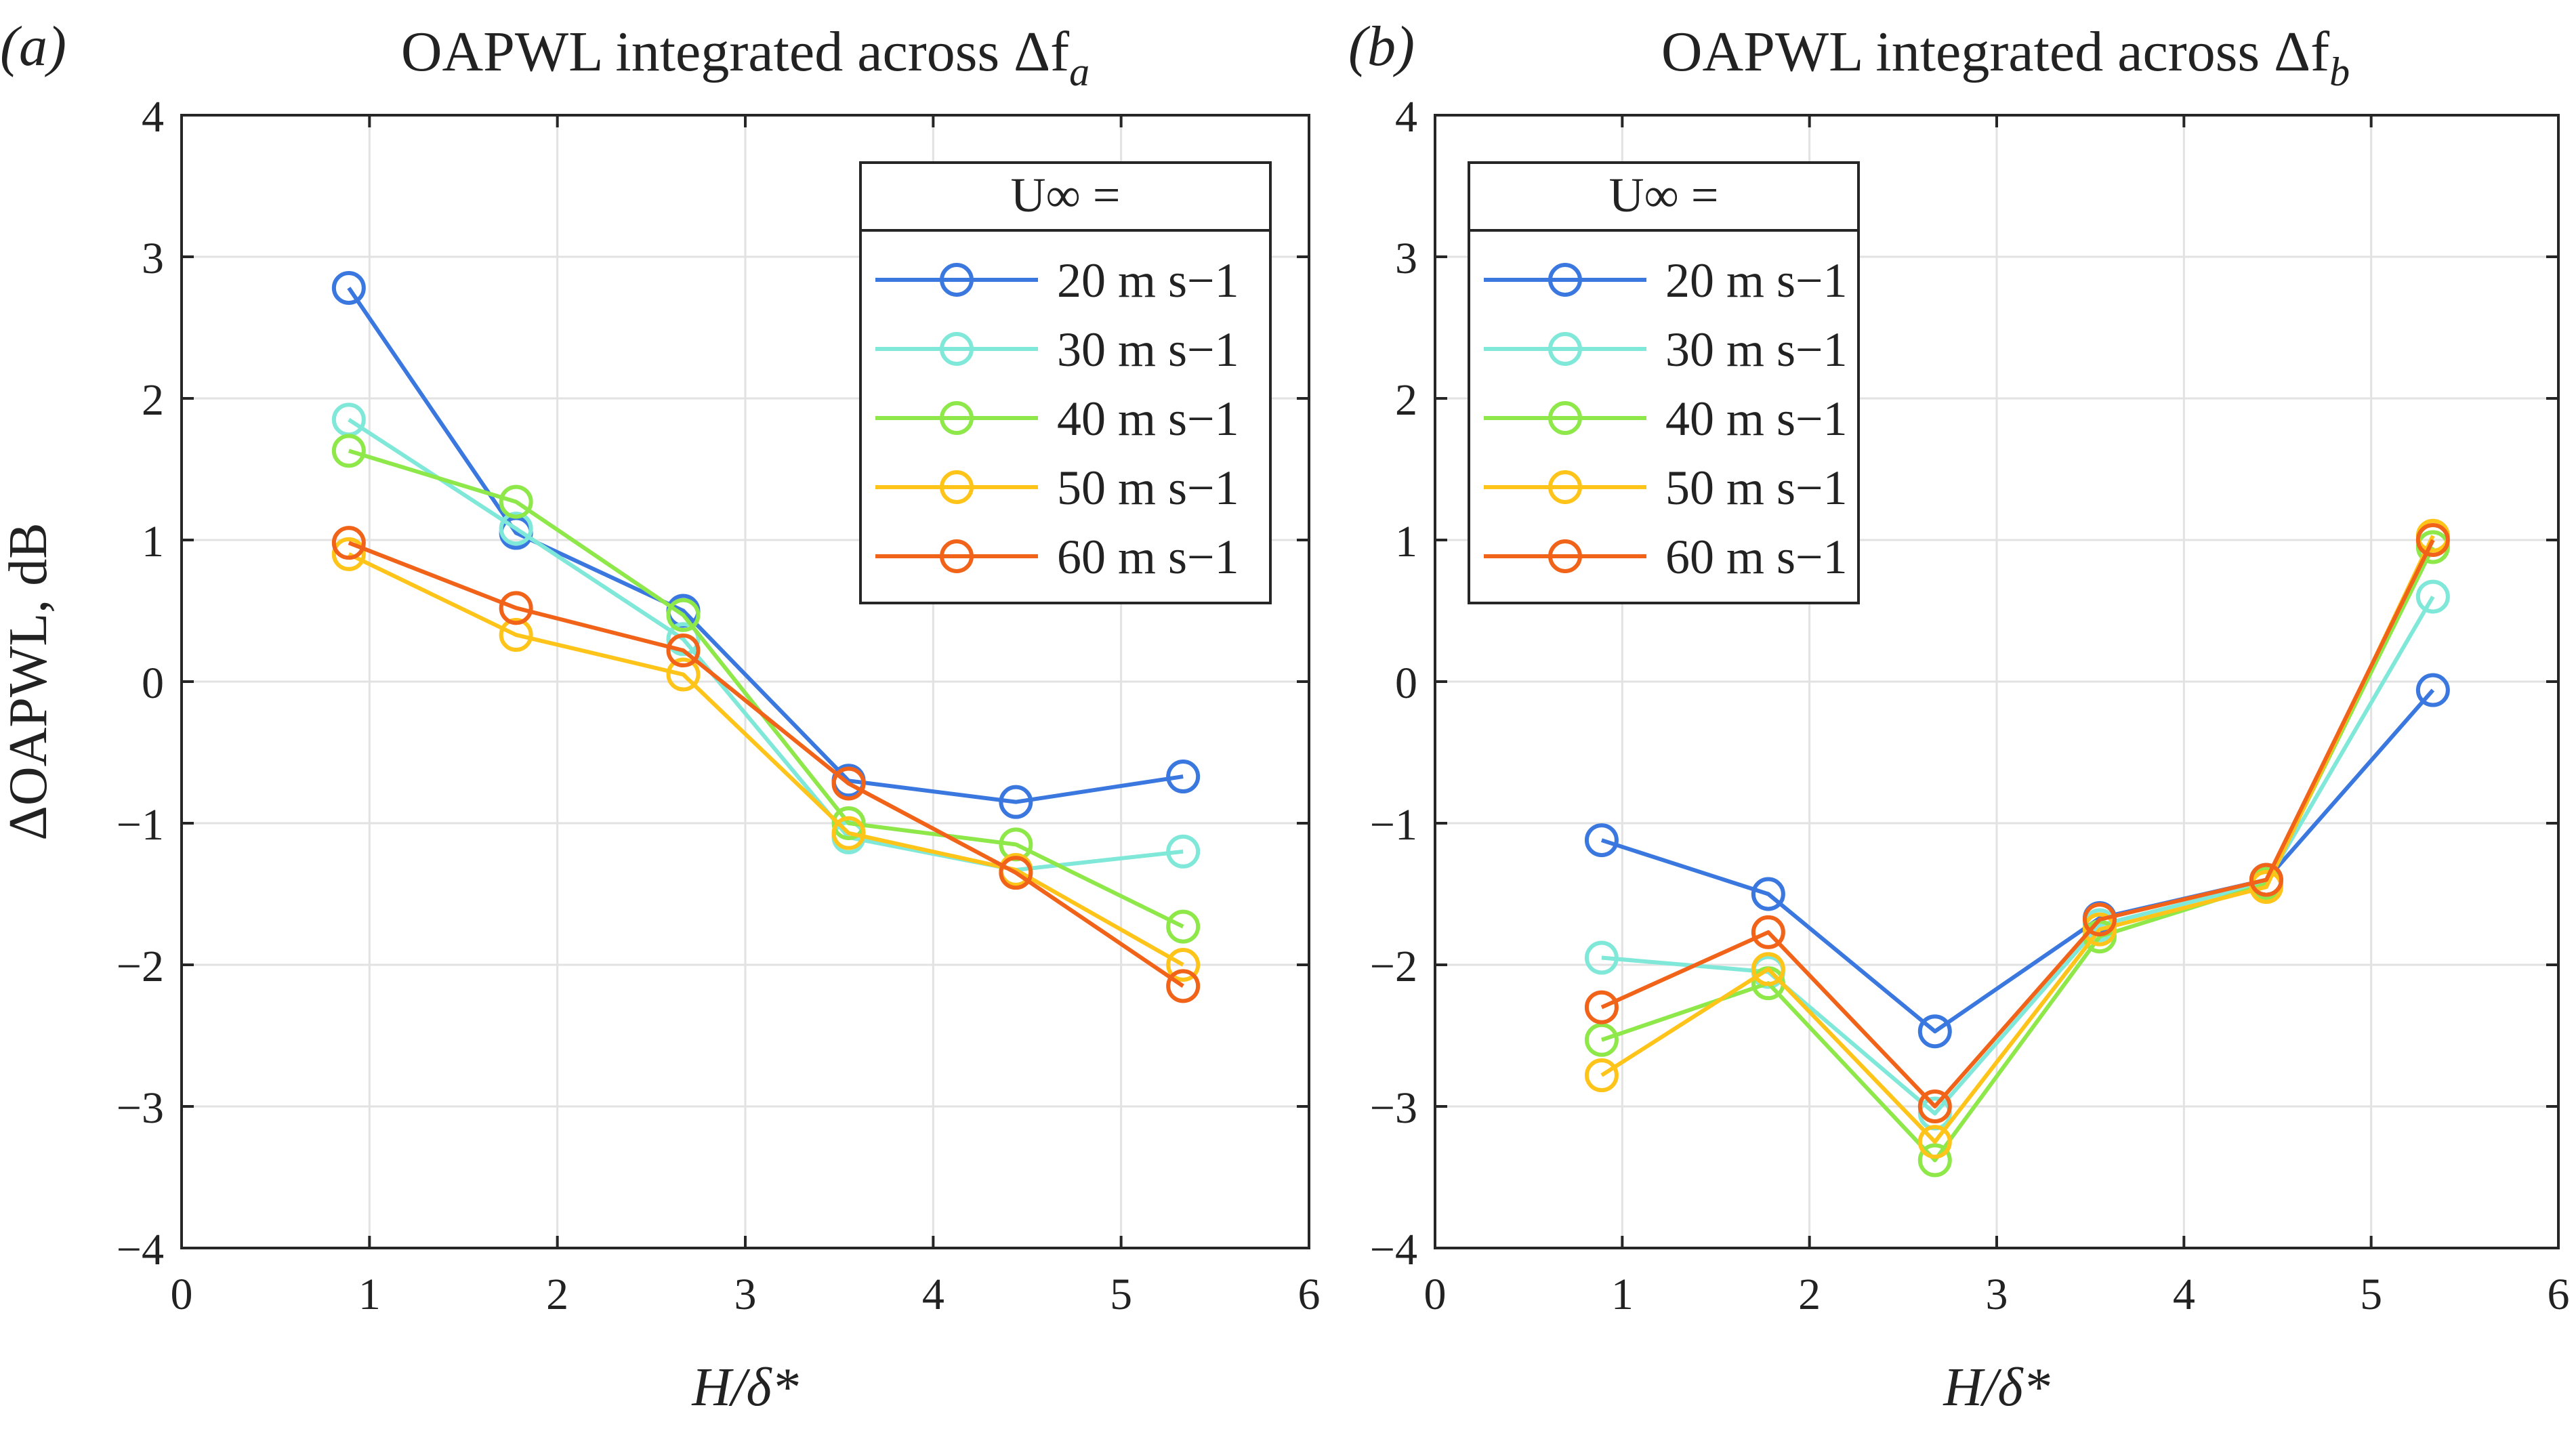  What do you see at coordinates (1148, 488) in the screenshot?
I see `legend-label: 50 m s−1` at bounding box center [1148, 488].